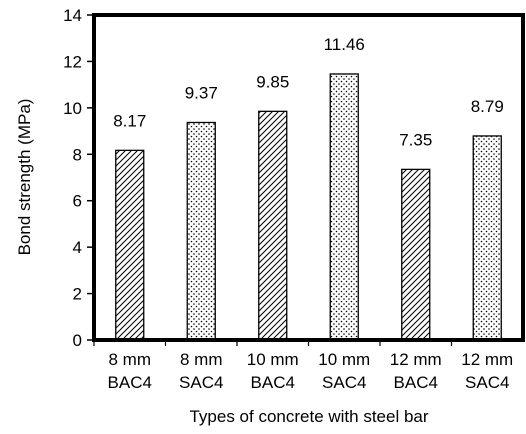  I want to click on y-axis: 0 2 4 6 8 10 12 14, so click(78, 178).